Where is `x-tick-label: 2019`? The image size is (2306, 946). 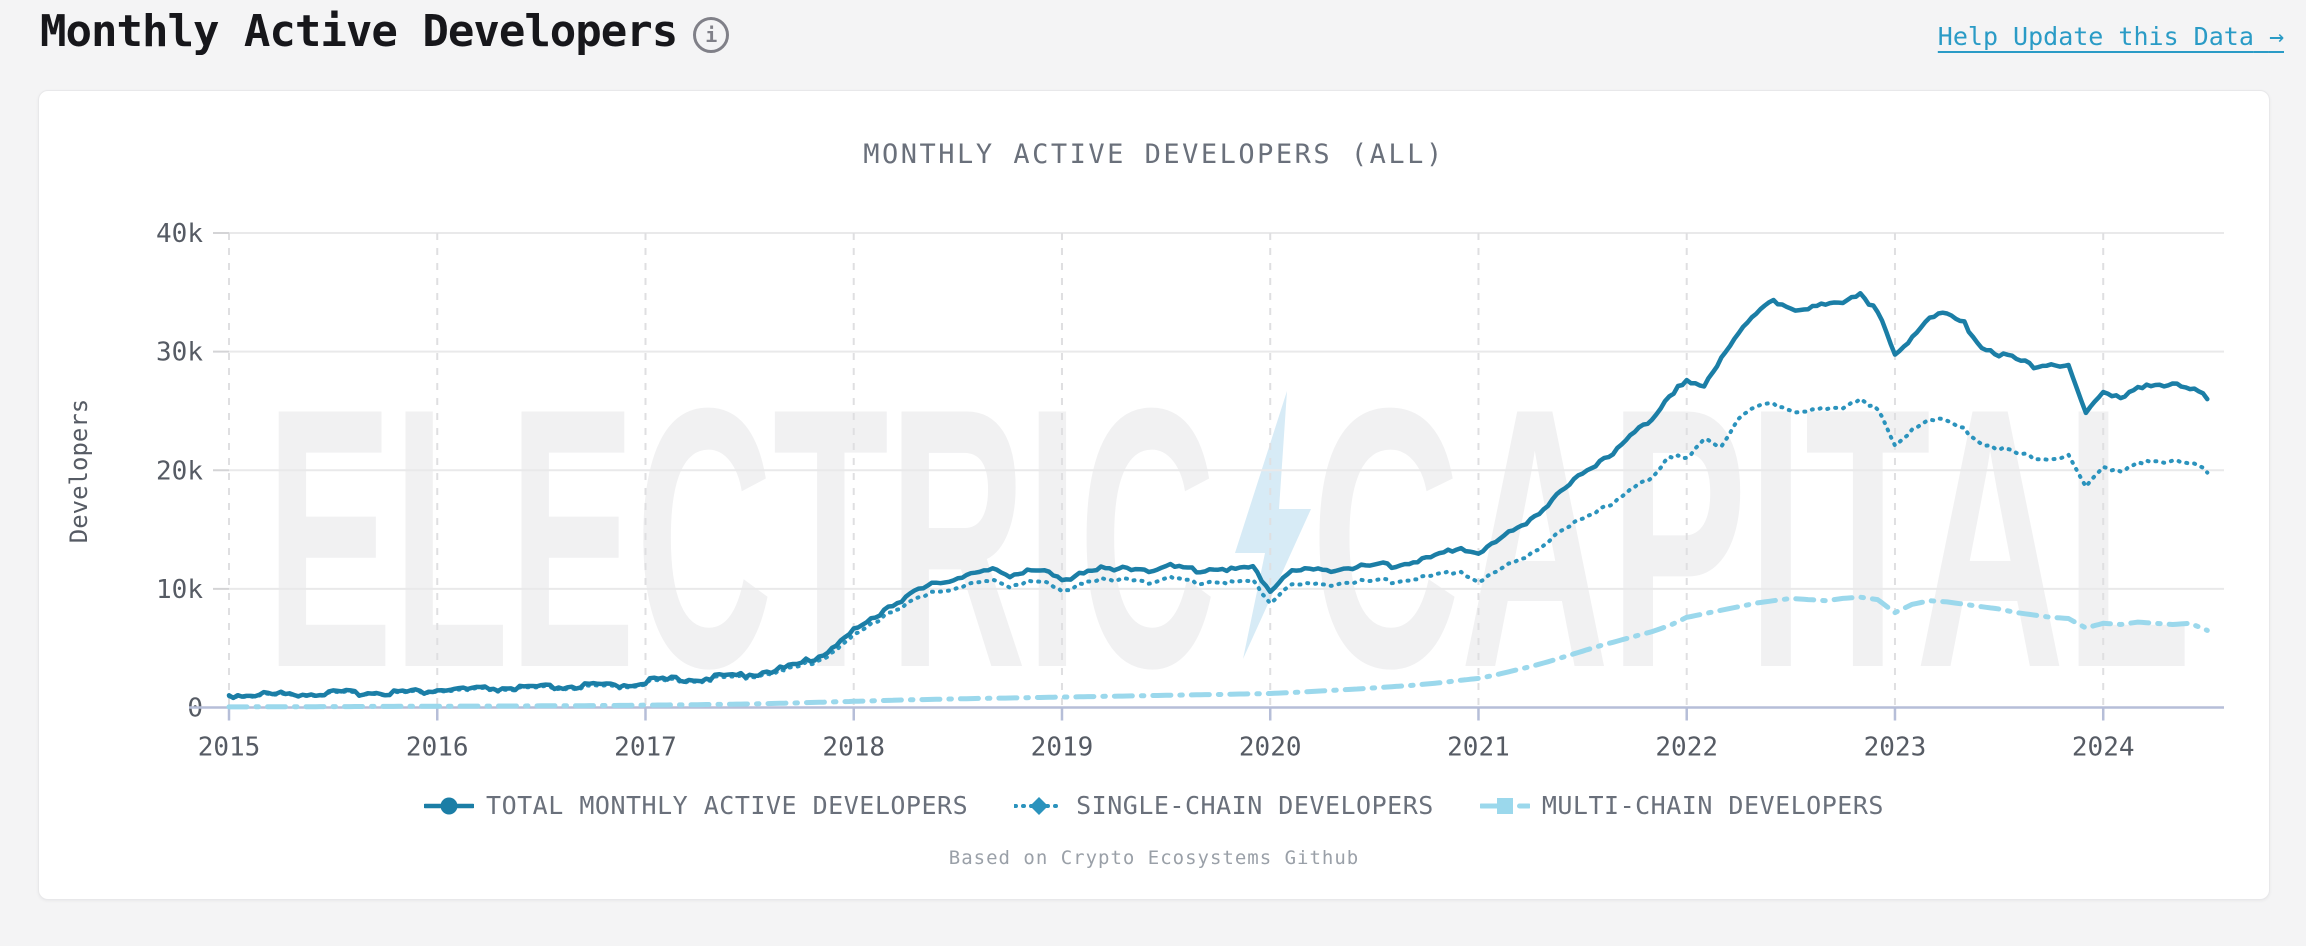
x-tick-label: 2019 is located at coordinates (1062, 748).